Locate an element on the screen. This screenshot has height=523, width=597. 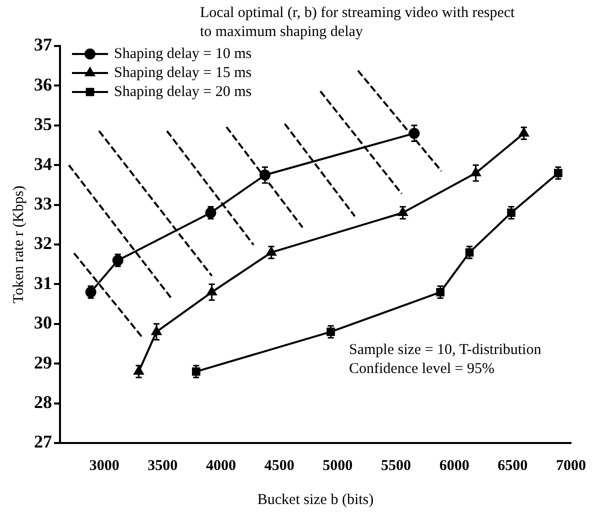
x-tick-label: 6500 is located at coordinates (513, 466).